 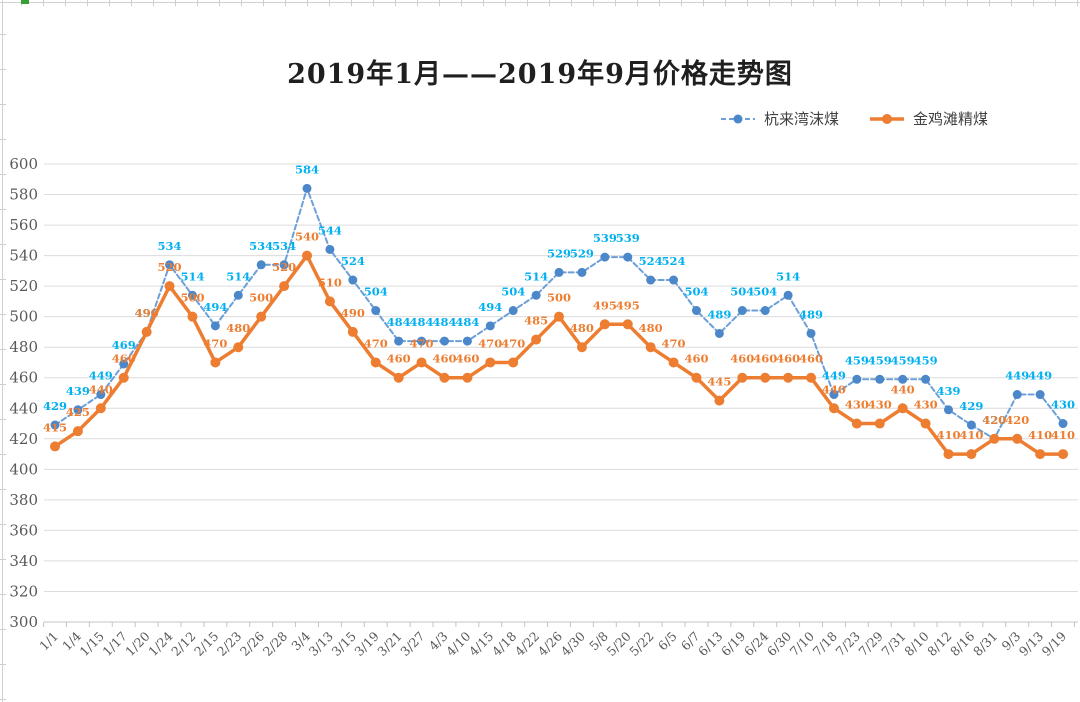 What do you see at coordinates (628, 305) in the screenshot?
I see `data-point-label: 495` at bounding box center [628, 305].